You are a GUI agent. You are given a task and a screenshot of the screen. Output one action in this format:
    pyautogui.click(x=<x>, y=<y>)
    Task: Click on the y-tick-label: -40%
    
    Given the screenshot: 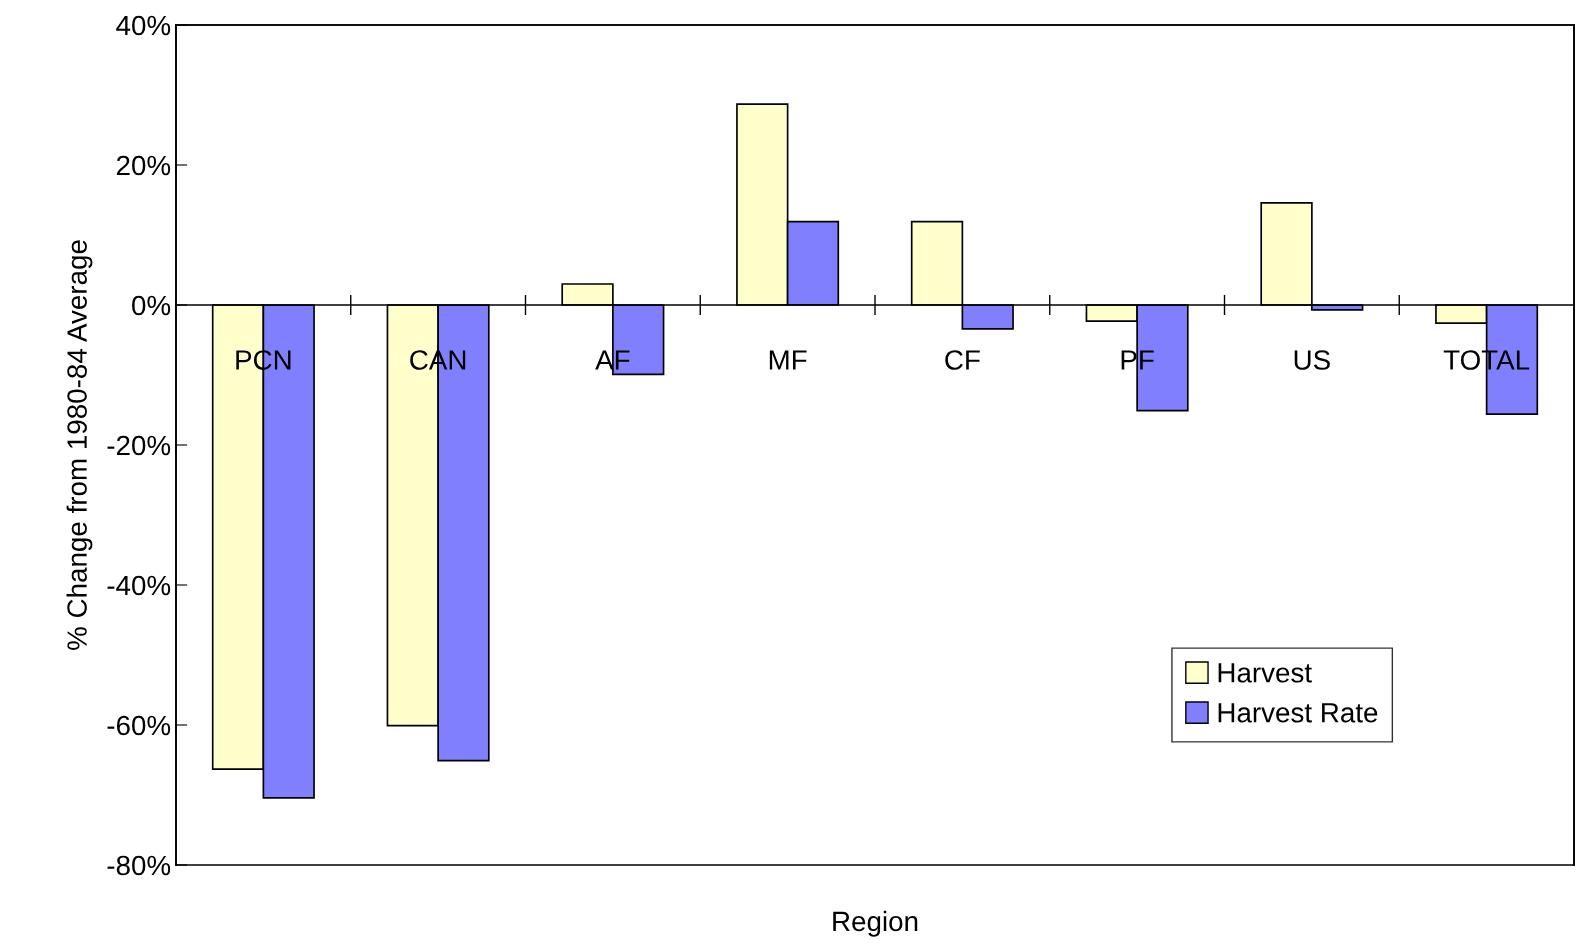 What is the action you would take?
    pyautogui.click(x=139, y=585)
    